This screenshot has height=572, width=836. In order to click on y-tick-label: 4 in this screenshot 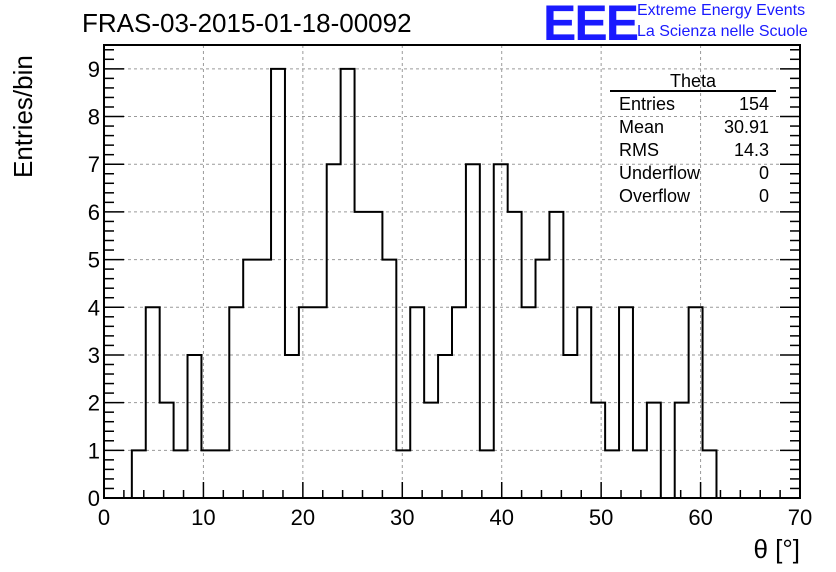, I will do `click(94, 307)`.